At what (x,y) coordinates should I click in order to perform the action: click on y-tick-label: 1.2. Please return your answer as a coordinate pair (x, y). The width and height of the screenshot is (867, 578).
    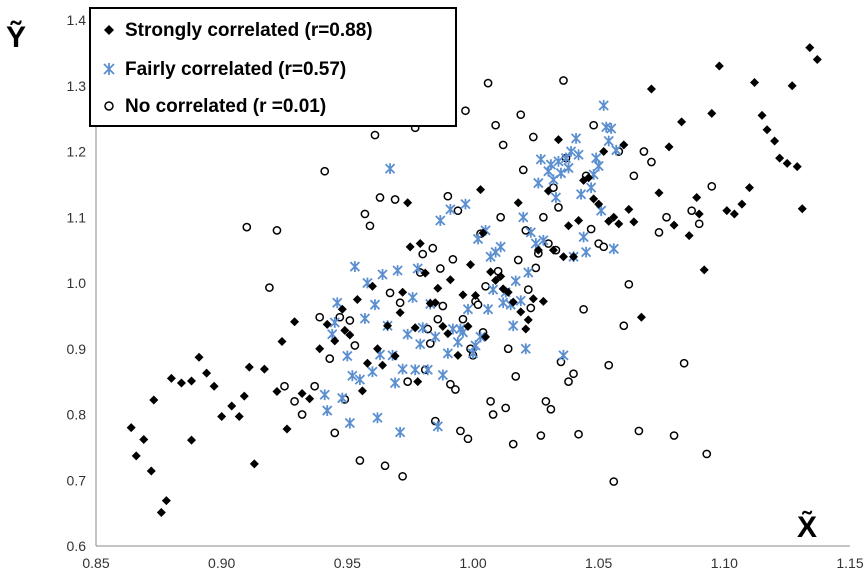
    Looking at the image, I should click on (77, 152).